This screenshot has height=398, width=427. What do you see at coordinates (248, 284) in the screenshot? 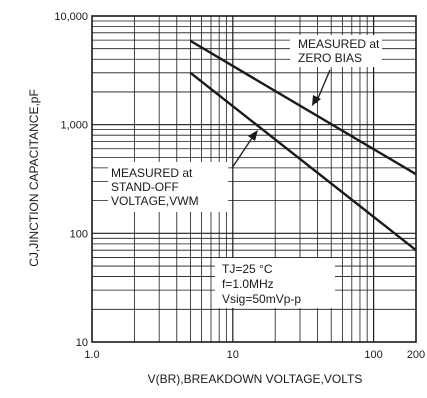
I see `conditions-line-2: f=1.0MHz` at bounding box center [248, 284].